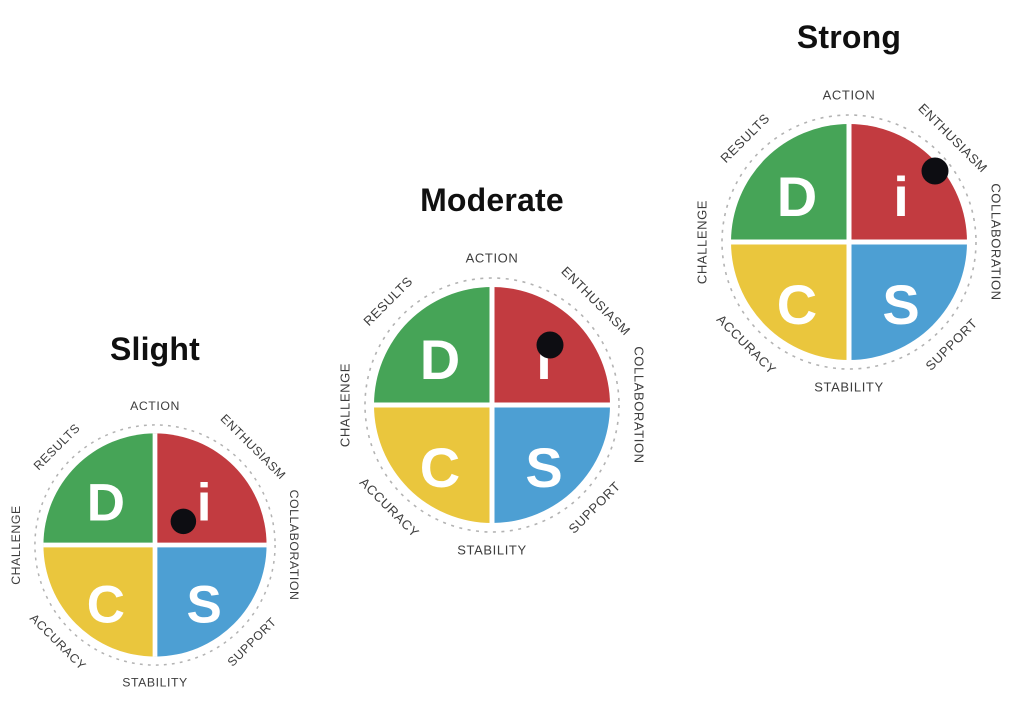 This screenshot has width=1024, height=711. I want to click on map-title-moderate: Moderate, so click(492, 200).